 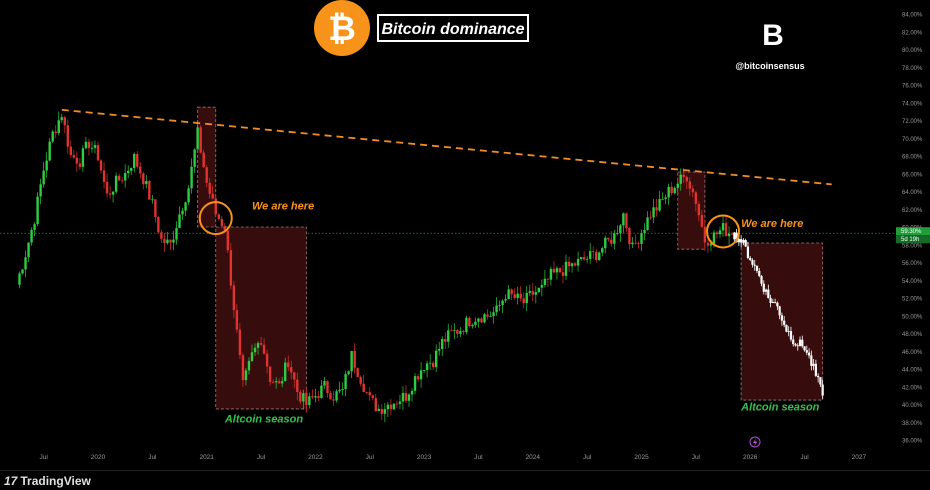 What do you see at coordinates (772, 224) in the screenshot?
I see `we-are-here-label: We are here` at bounding box center [772, 224].